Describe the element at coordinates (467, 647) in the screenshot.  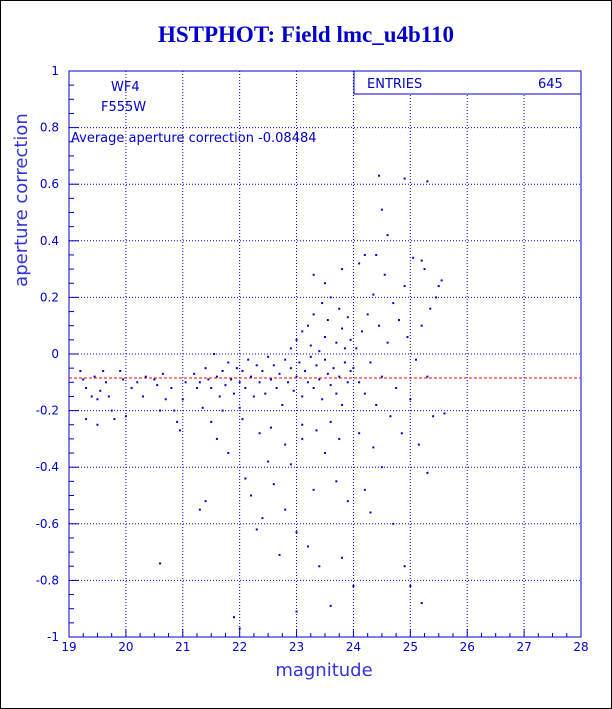
I see `x-tick-label: 26` at that location.